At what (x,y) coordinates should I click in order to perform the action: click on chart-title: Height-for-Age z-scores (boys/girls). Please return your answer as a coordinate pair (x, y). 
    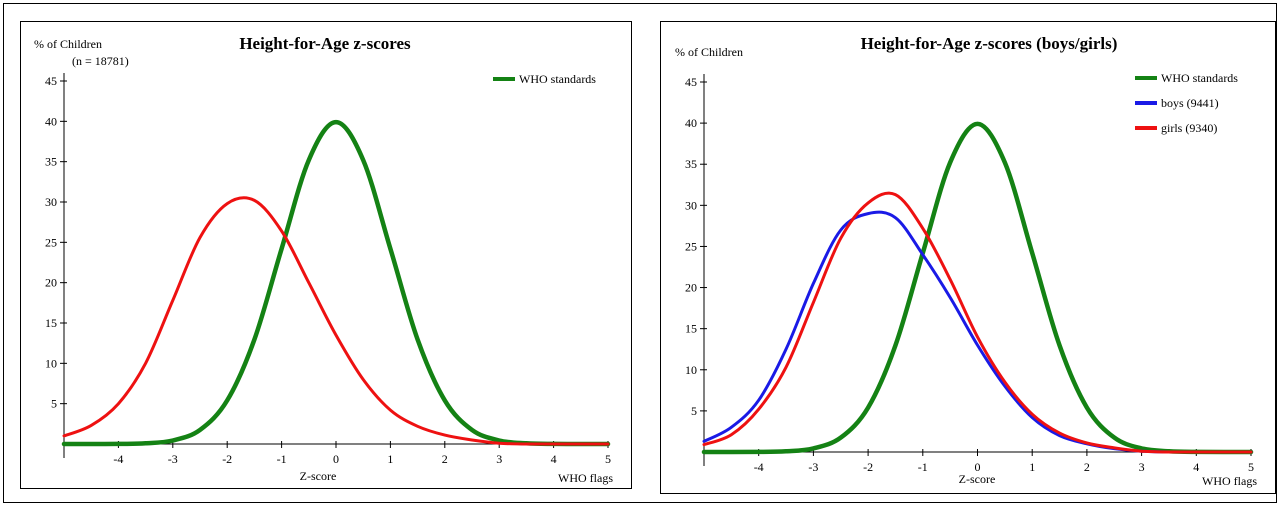
    Looking at the image, I should click on (989, 43).